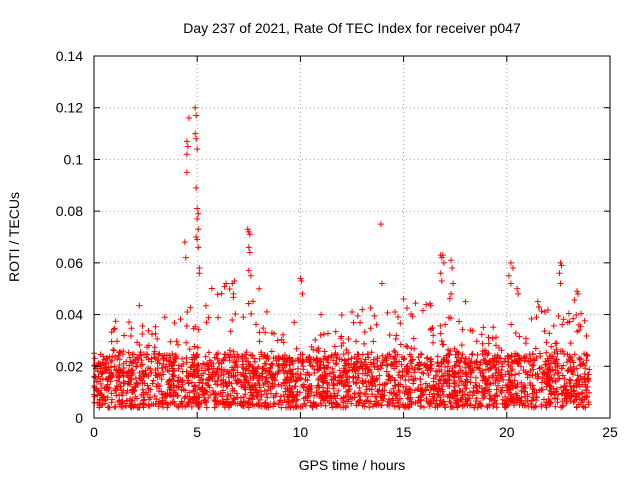  Describe the element at coordinates (69, 263) in the screenshot. I see `y-tick-label: 0.06` at that location.